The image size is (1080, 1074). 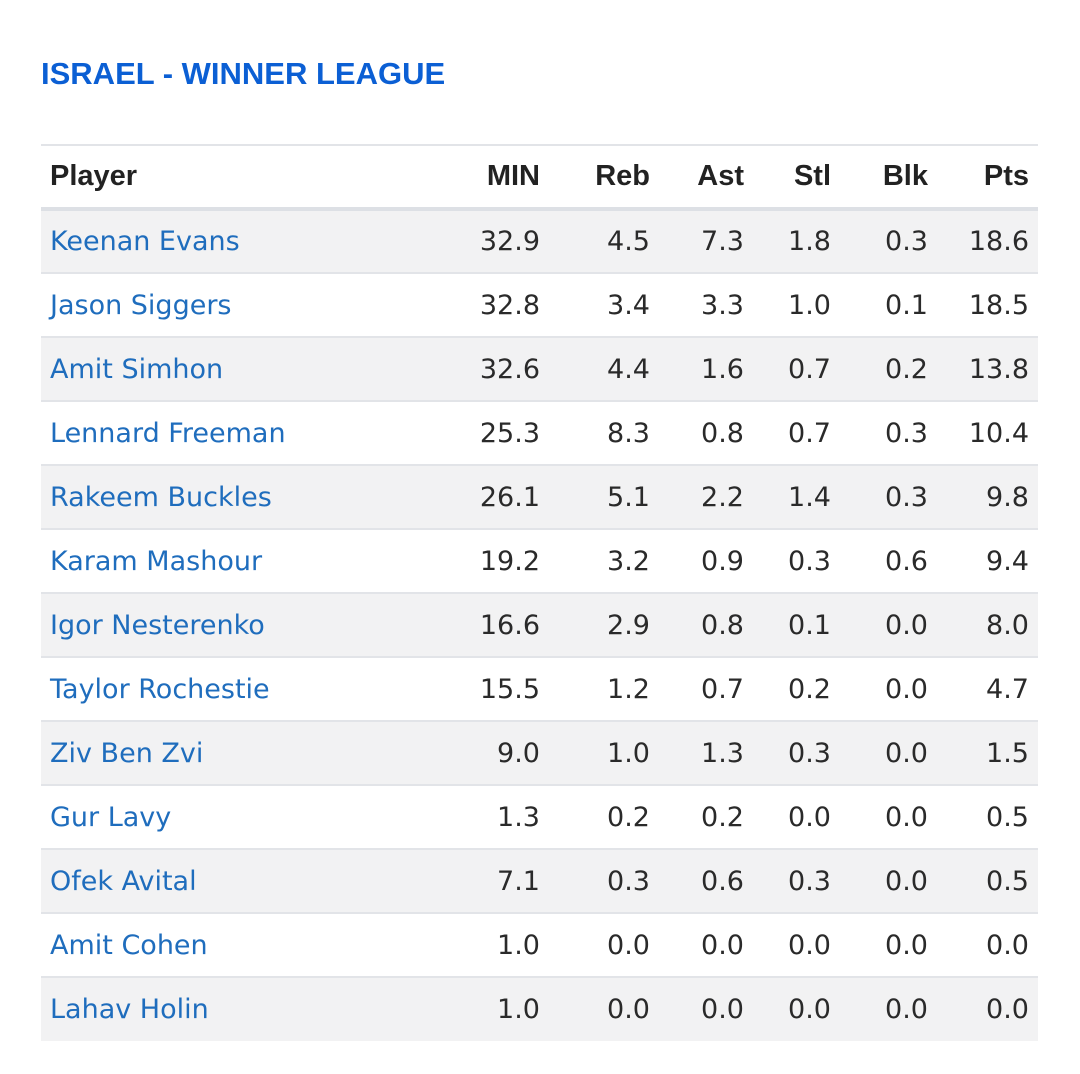 I want to click on cell-pts: 1.5, so click(x=1007, y=753).